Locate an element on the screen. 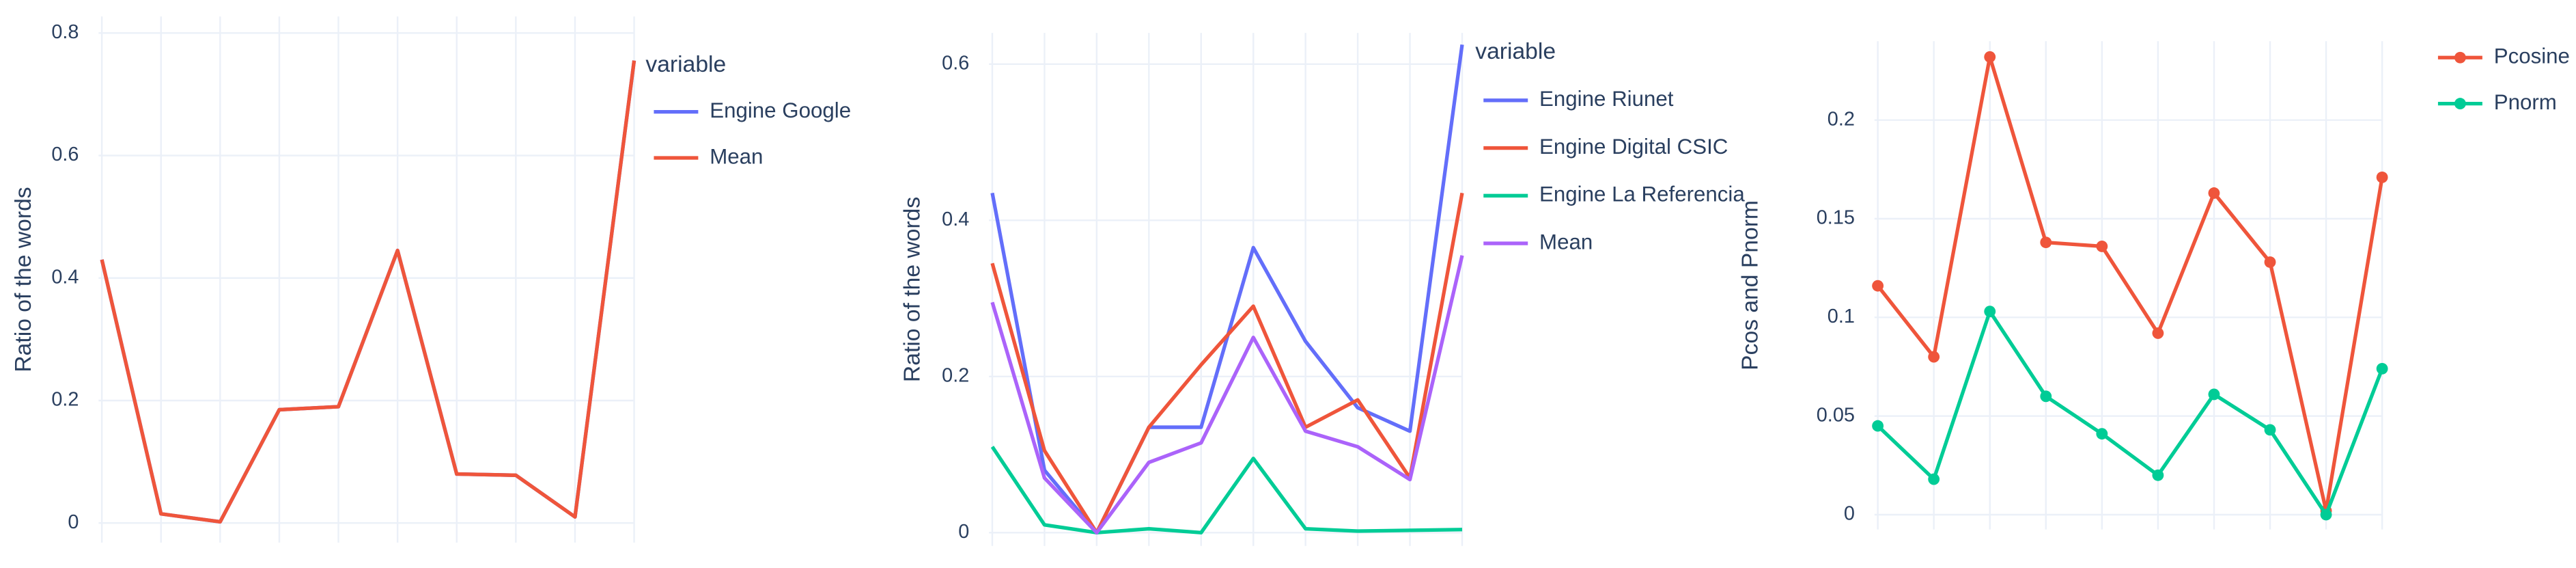  y-tick-label: 0.8 is located at coordinates (65, 32).